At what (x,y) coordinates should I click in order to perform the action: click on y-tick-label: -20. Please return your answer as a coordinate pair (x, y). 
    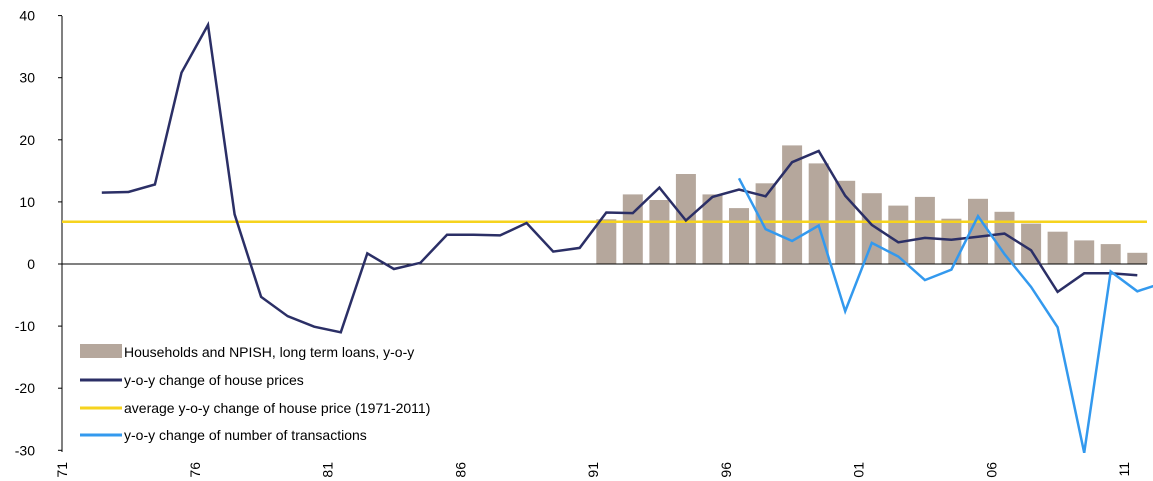
    Looking at the image, I should click on (25, 388).